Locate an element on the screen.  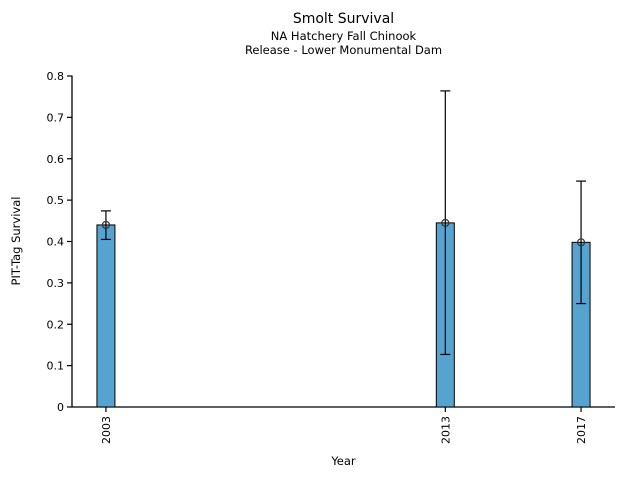
y-tick-label: 0.2 is located at coordinates (56, 324).